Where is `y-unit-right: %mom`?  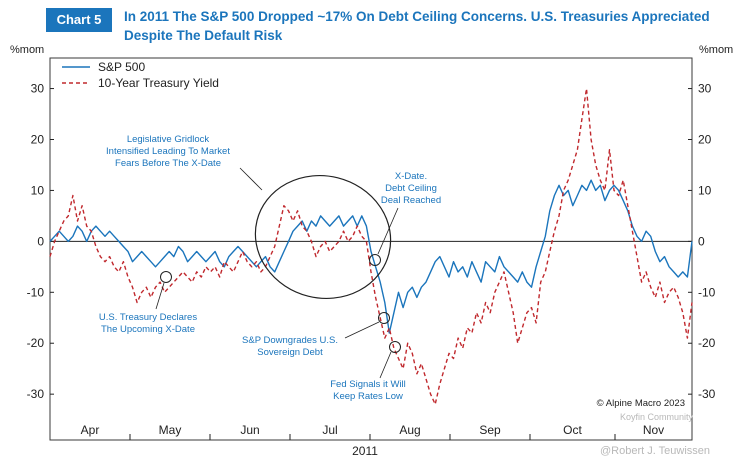
y-unit-right: %mom is located at coordinates (716, 50).